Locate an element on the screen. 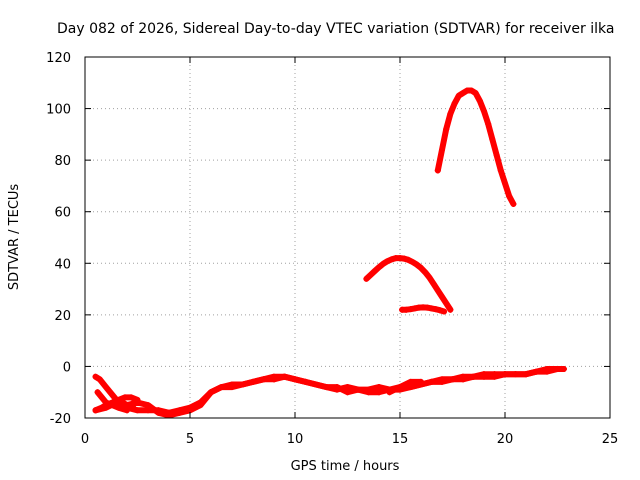  series-baseline-e is located at coordinates (340, 391).